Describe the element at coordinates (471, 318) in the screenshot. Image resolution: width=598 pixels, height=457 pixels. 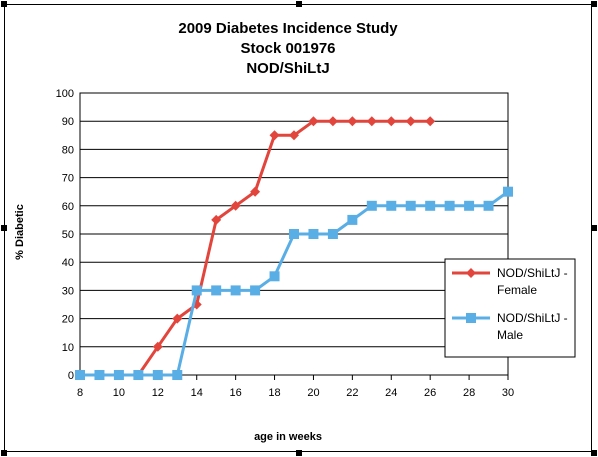
I see `legend-male-marker` at that location.